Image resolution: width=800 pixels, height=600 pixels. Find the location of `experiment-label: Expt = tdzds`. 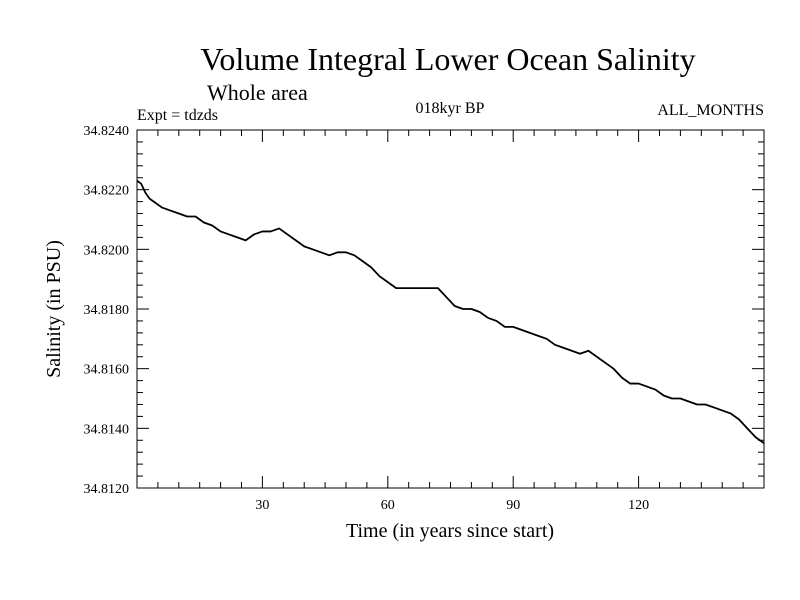

experiment-label: Expt = tdzds is located at coordinates (177, 115).